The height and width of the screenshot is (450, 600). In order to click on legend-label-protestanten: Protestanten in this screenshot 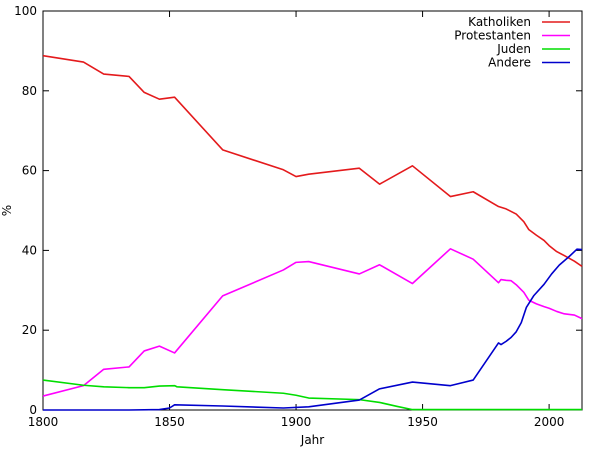, I will do `click(492, 36)`.